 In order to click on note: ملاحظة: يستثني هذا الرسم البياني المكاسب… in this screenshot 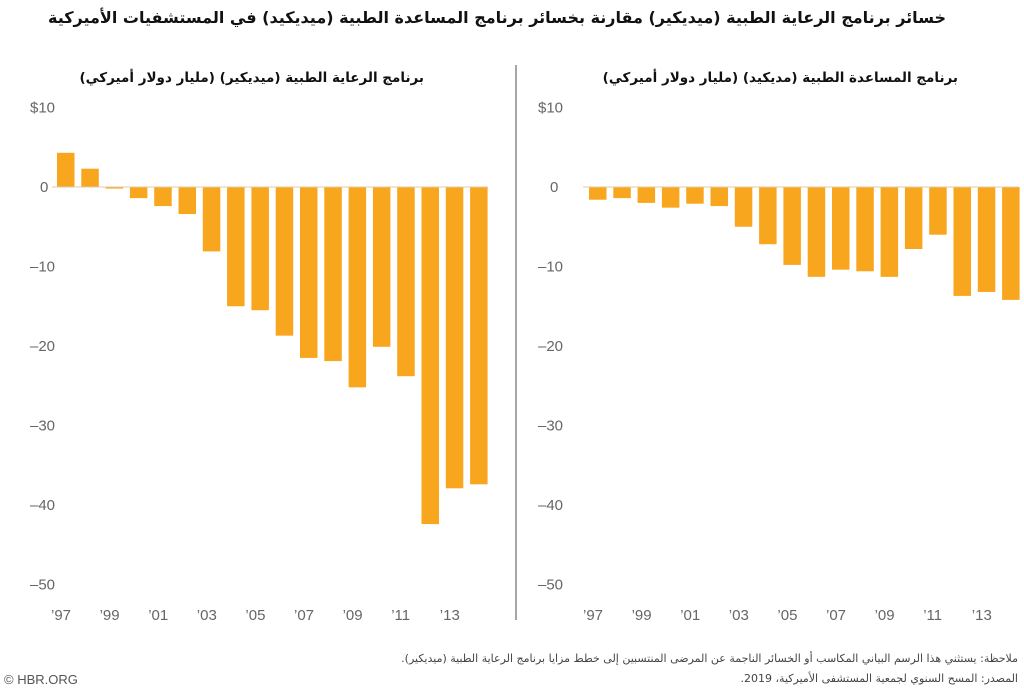, I will do `click(709, 658)`.